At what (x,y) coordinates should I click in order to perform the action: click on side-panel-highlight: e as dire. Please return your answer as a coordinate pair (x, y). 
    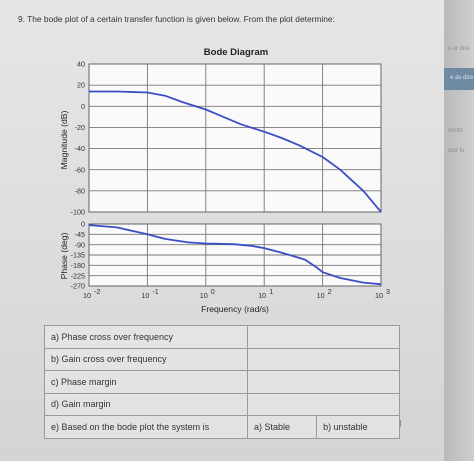
    Looking at the image, I should click on (459, 79).